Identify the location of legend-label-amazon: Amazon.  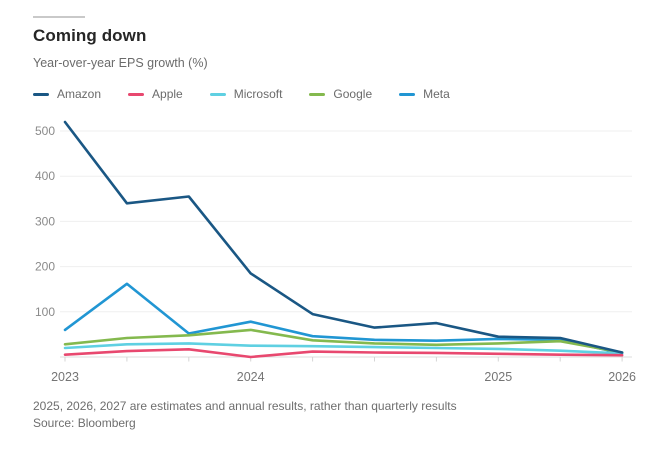
(79, 94).